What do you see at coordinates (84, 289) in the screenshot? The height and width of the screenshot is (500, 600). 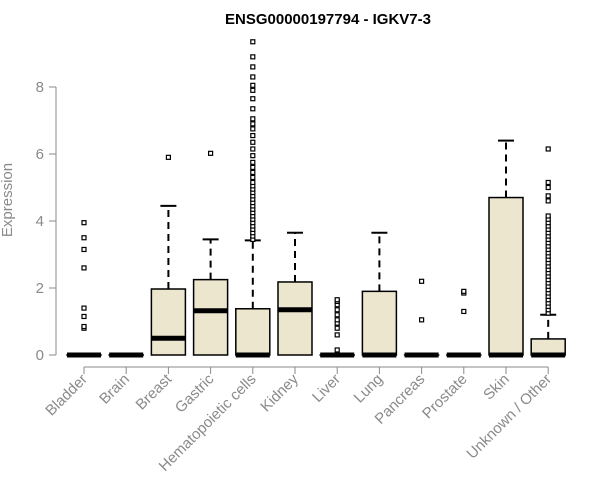 I see `box-group-bladder` at bounding box center [84, 289].